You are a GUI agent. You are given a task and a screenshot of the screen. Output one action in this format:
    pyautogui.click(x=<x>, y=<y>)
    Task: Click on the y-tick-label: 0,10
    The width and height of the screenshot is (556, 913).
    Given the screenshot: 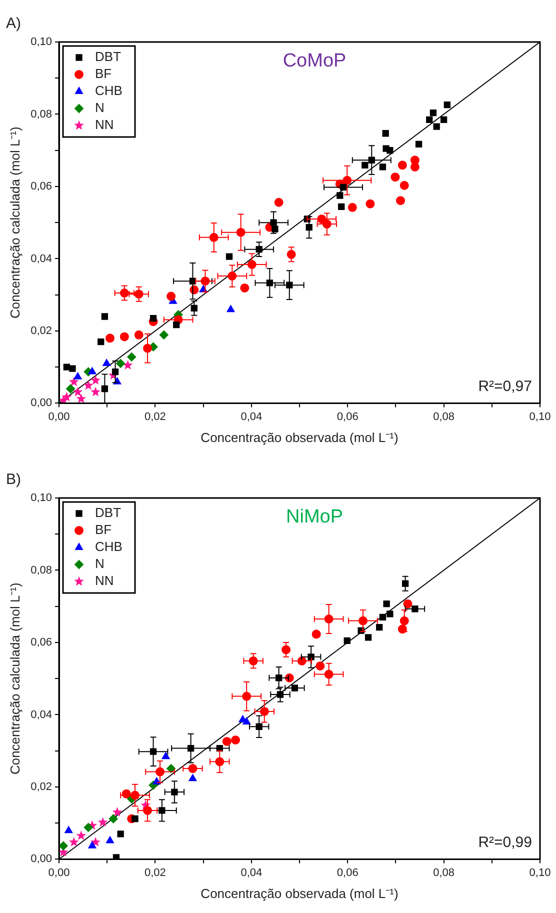 What is the action you would take?
    pyautogui.click(x=41, y=42)
    